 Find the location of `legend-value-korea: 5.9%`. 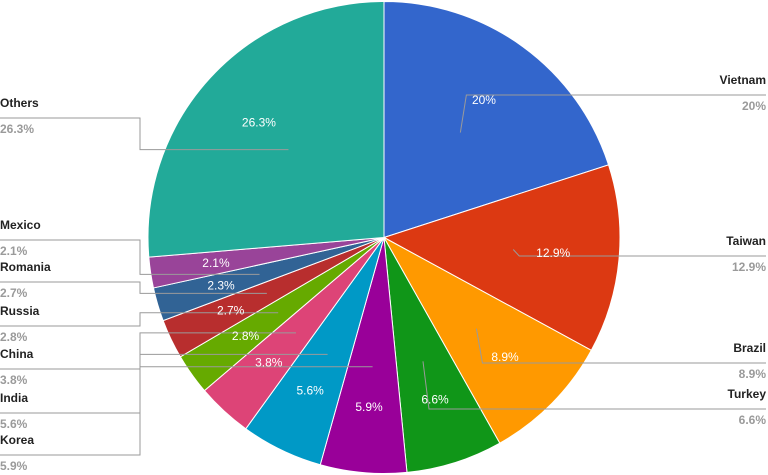

legend-value-korea: 5.9% is located at coordinates (14, 466).